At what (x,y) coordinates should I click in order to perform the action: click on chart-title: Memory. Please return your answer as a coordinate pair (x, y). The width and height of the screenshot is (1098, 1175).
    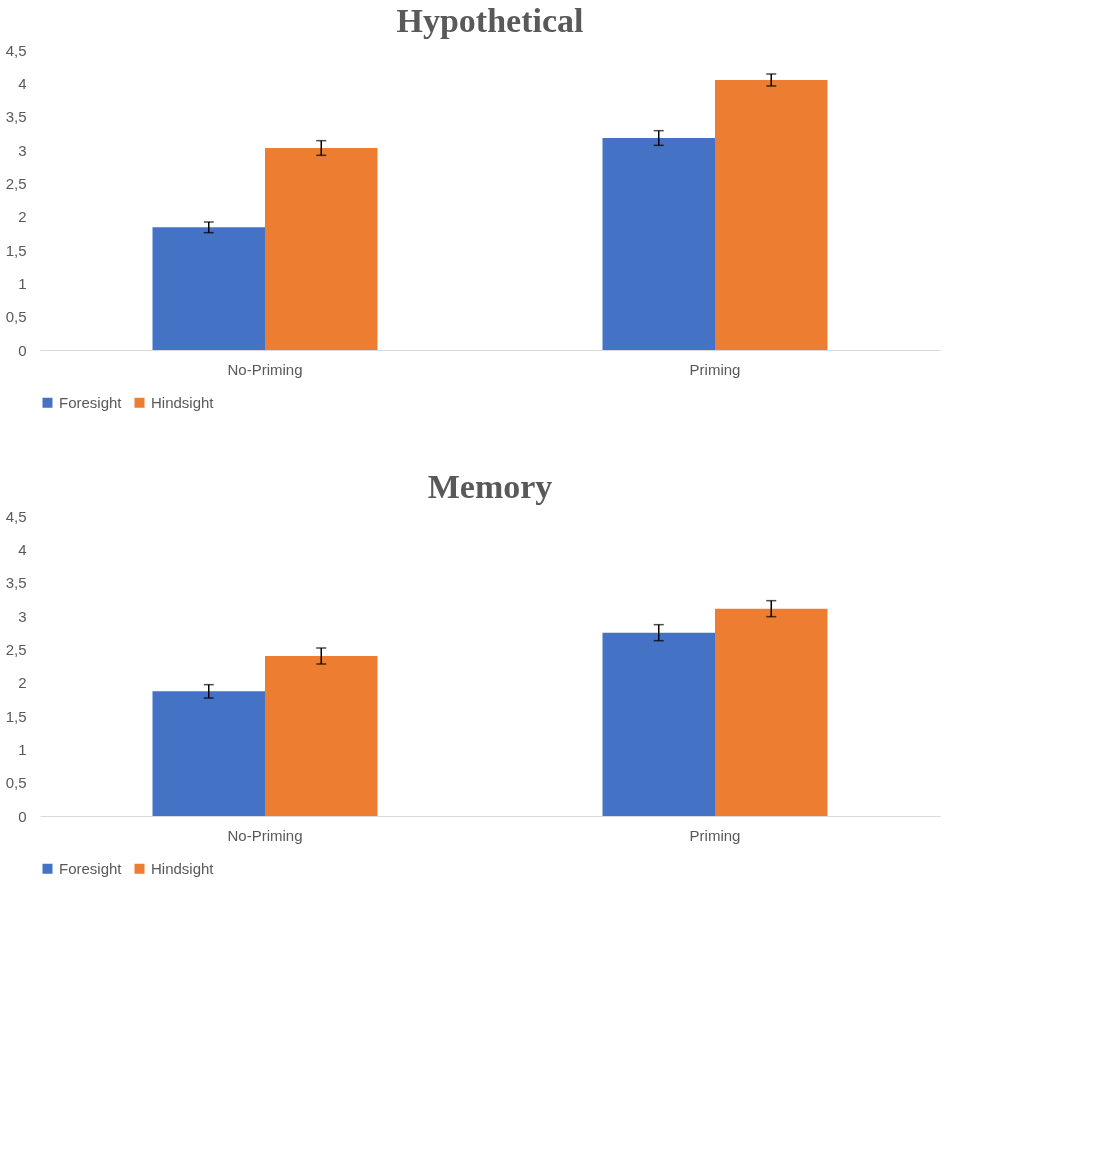
    Looking at the image, I should click on (490, 486).